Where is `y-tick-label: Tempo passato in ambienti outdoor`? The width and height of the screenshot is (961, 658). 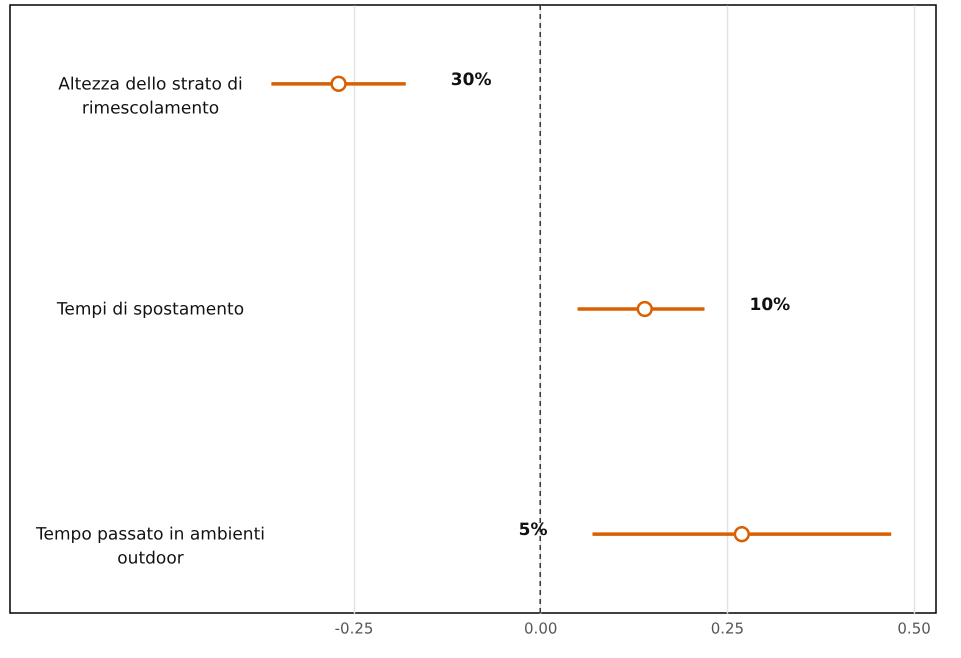 y-tick-label: Tempo passato in ambienti outdoor is located at coordinates (150, 546).